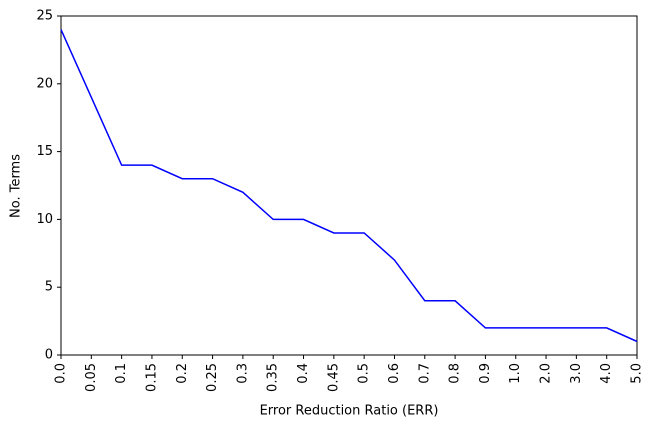 The image size is (645, 423). I want to click on y-tick-label: 10, so click(44, 219).